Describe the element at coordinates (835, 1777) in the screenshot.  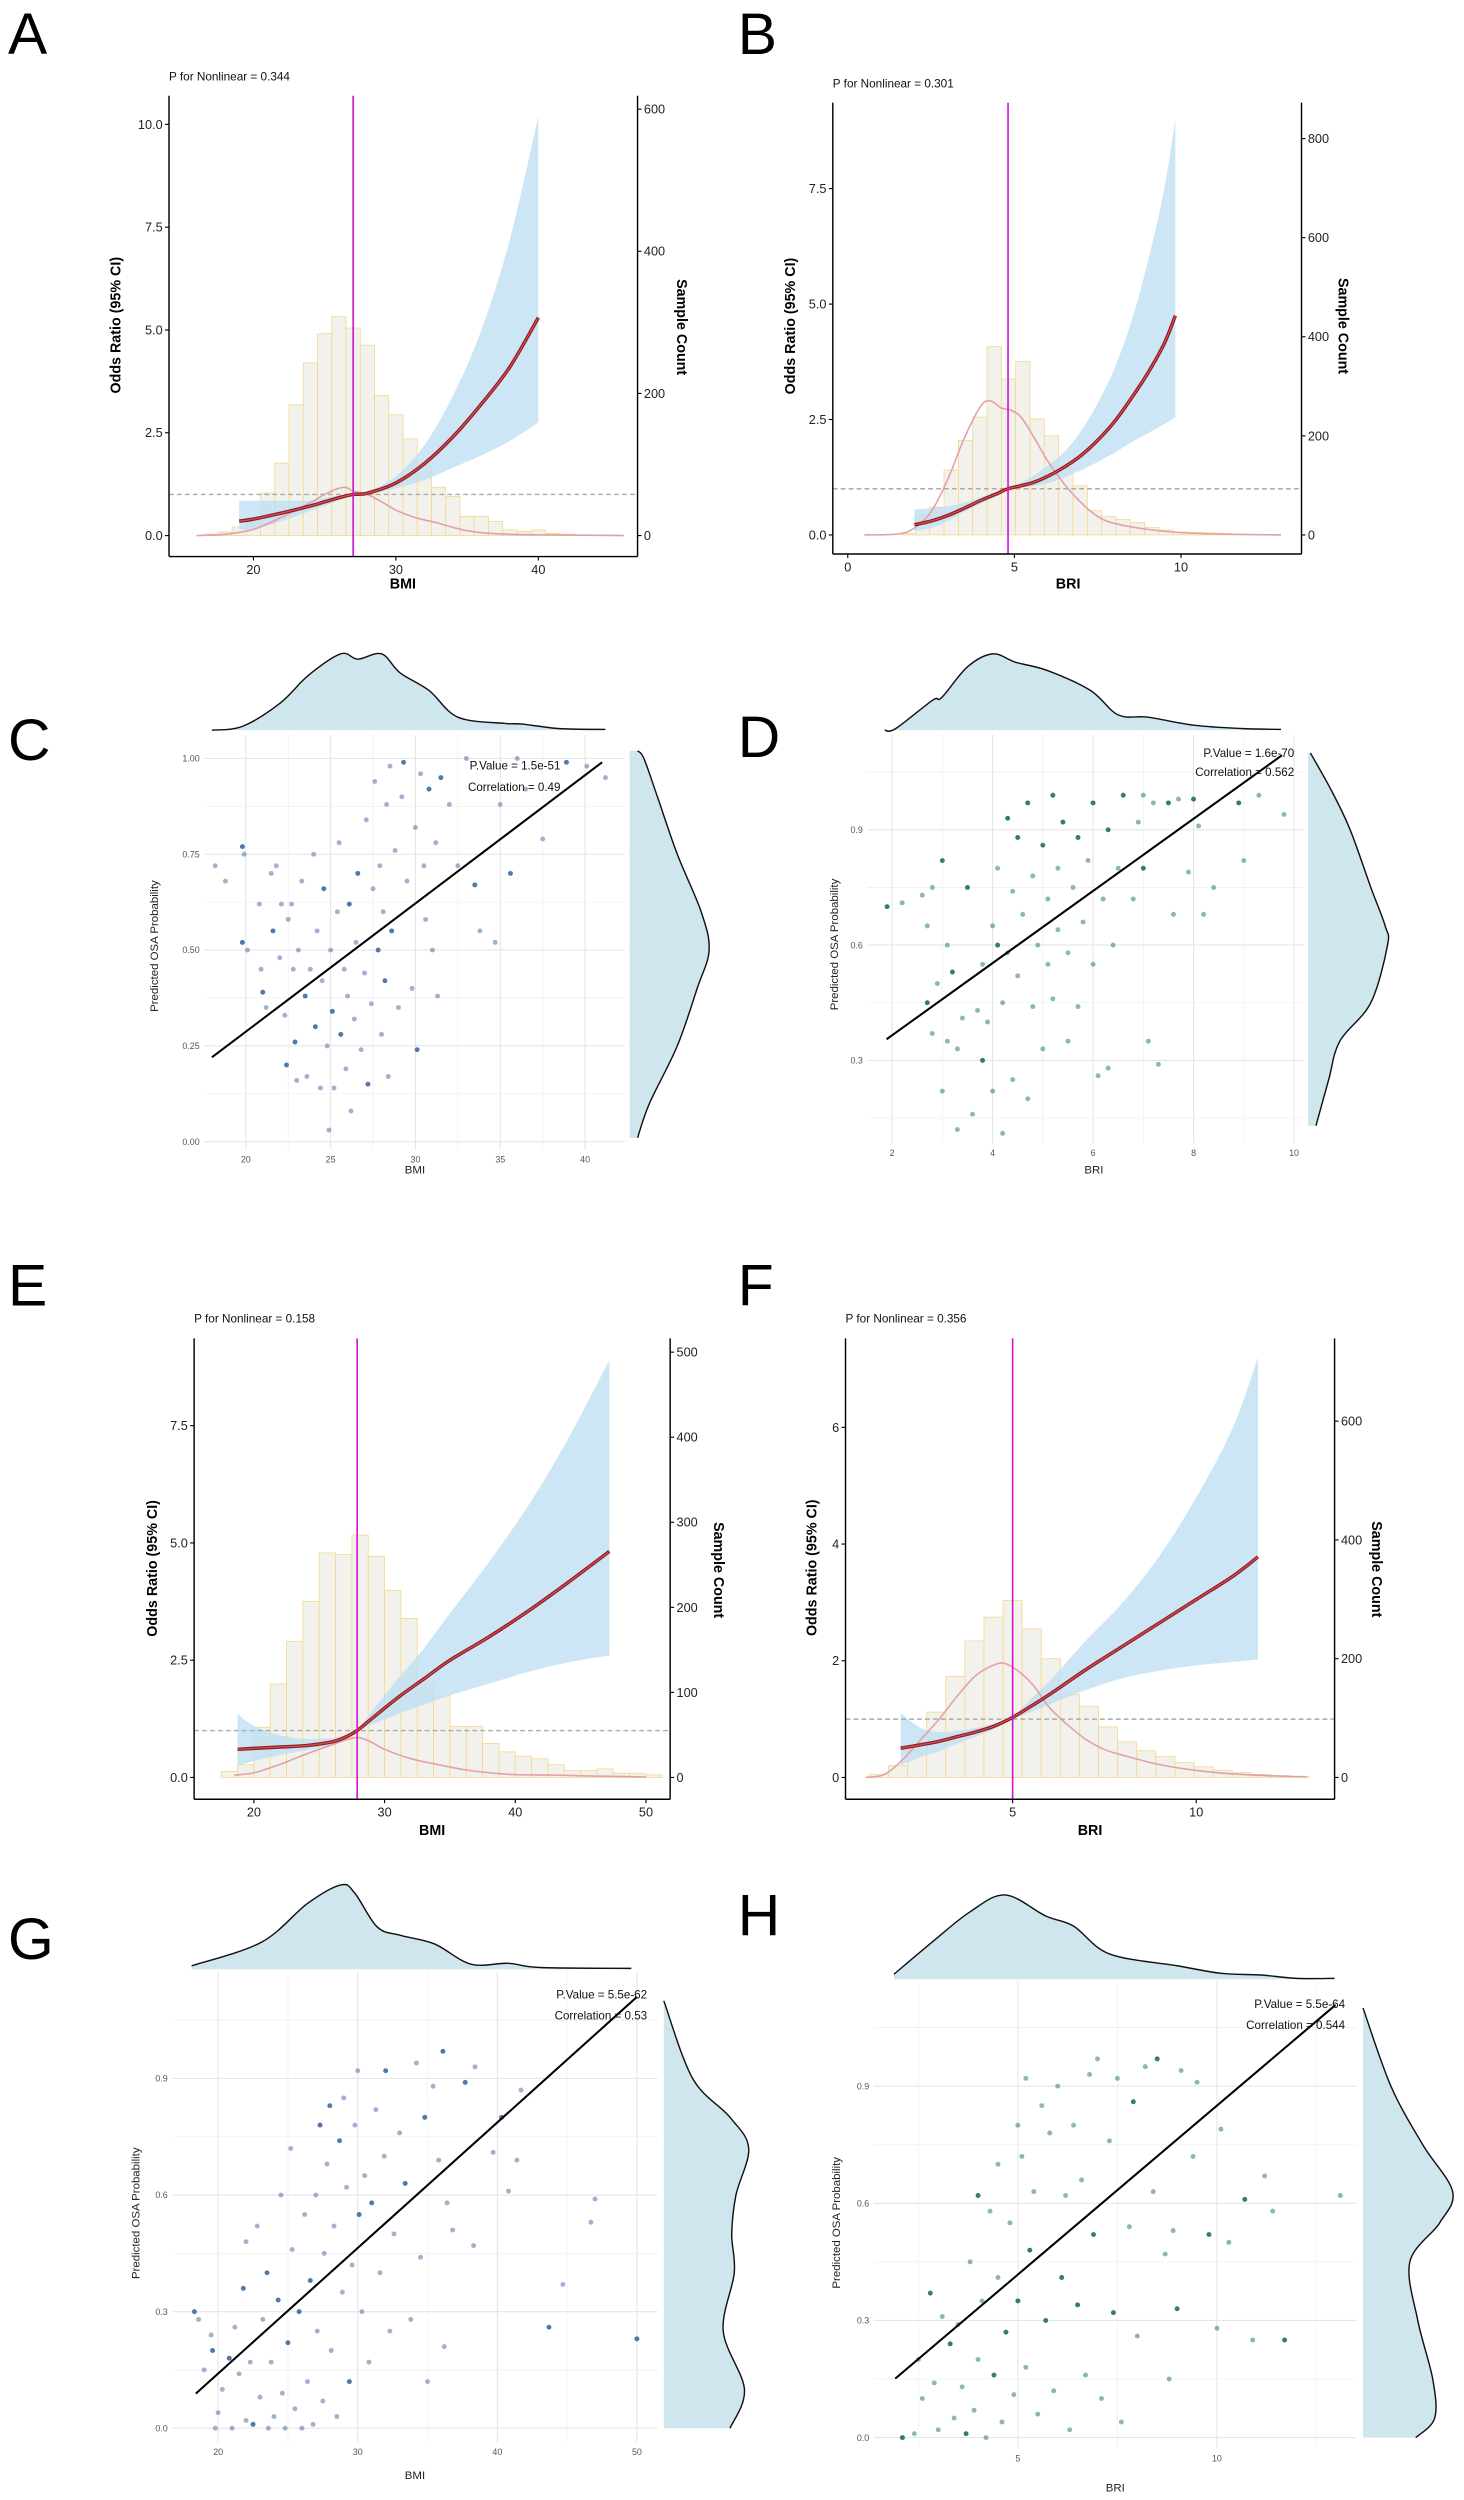
I see `y-tick-label: 0` at that location.